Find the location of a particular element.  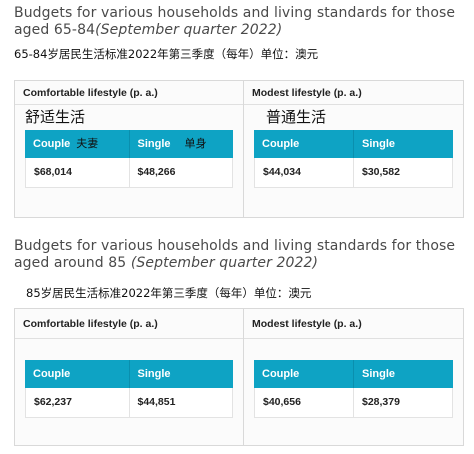

section-2-title-period: (September quarter 2022) is located at coordinates (224, 263).